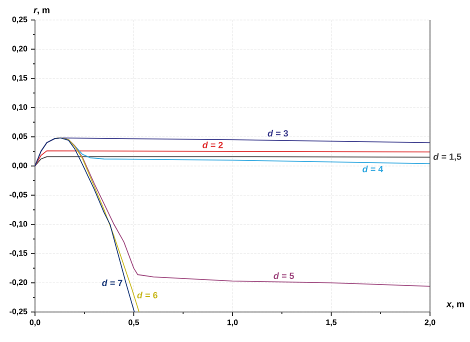  I want to click on annotation: d = 3, so click(278, 133).